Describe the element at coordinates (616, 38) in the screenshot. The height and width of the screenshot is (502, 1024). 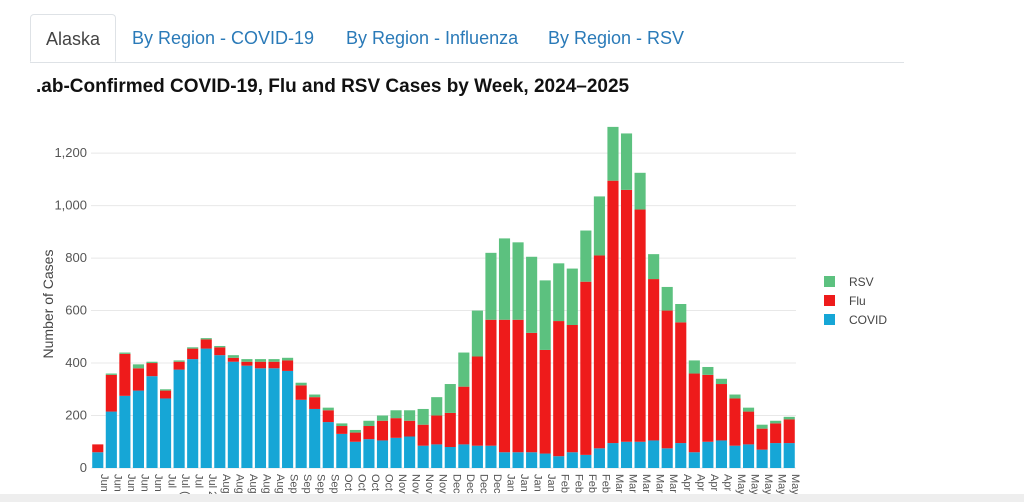
I see `tab-by-region-rsv: By Region - RSV` at that location.